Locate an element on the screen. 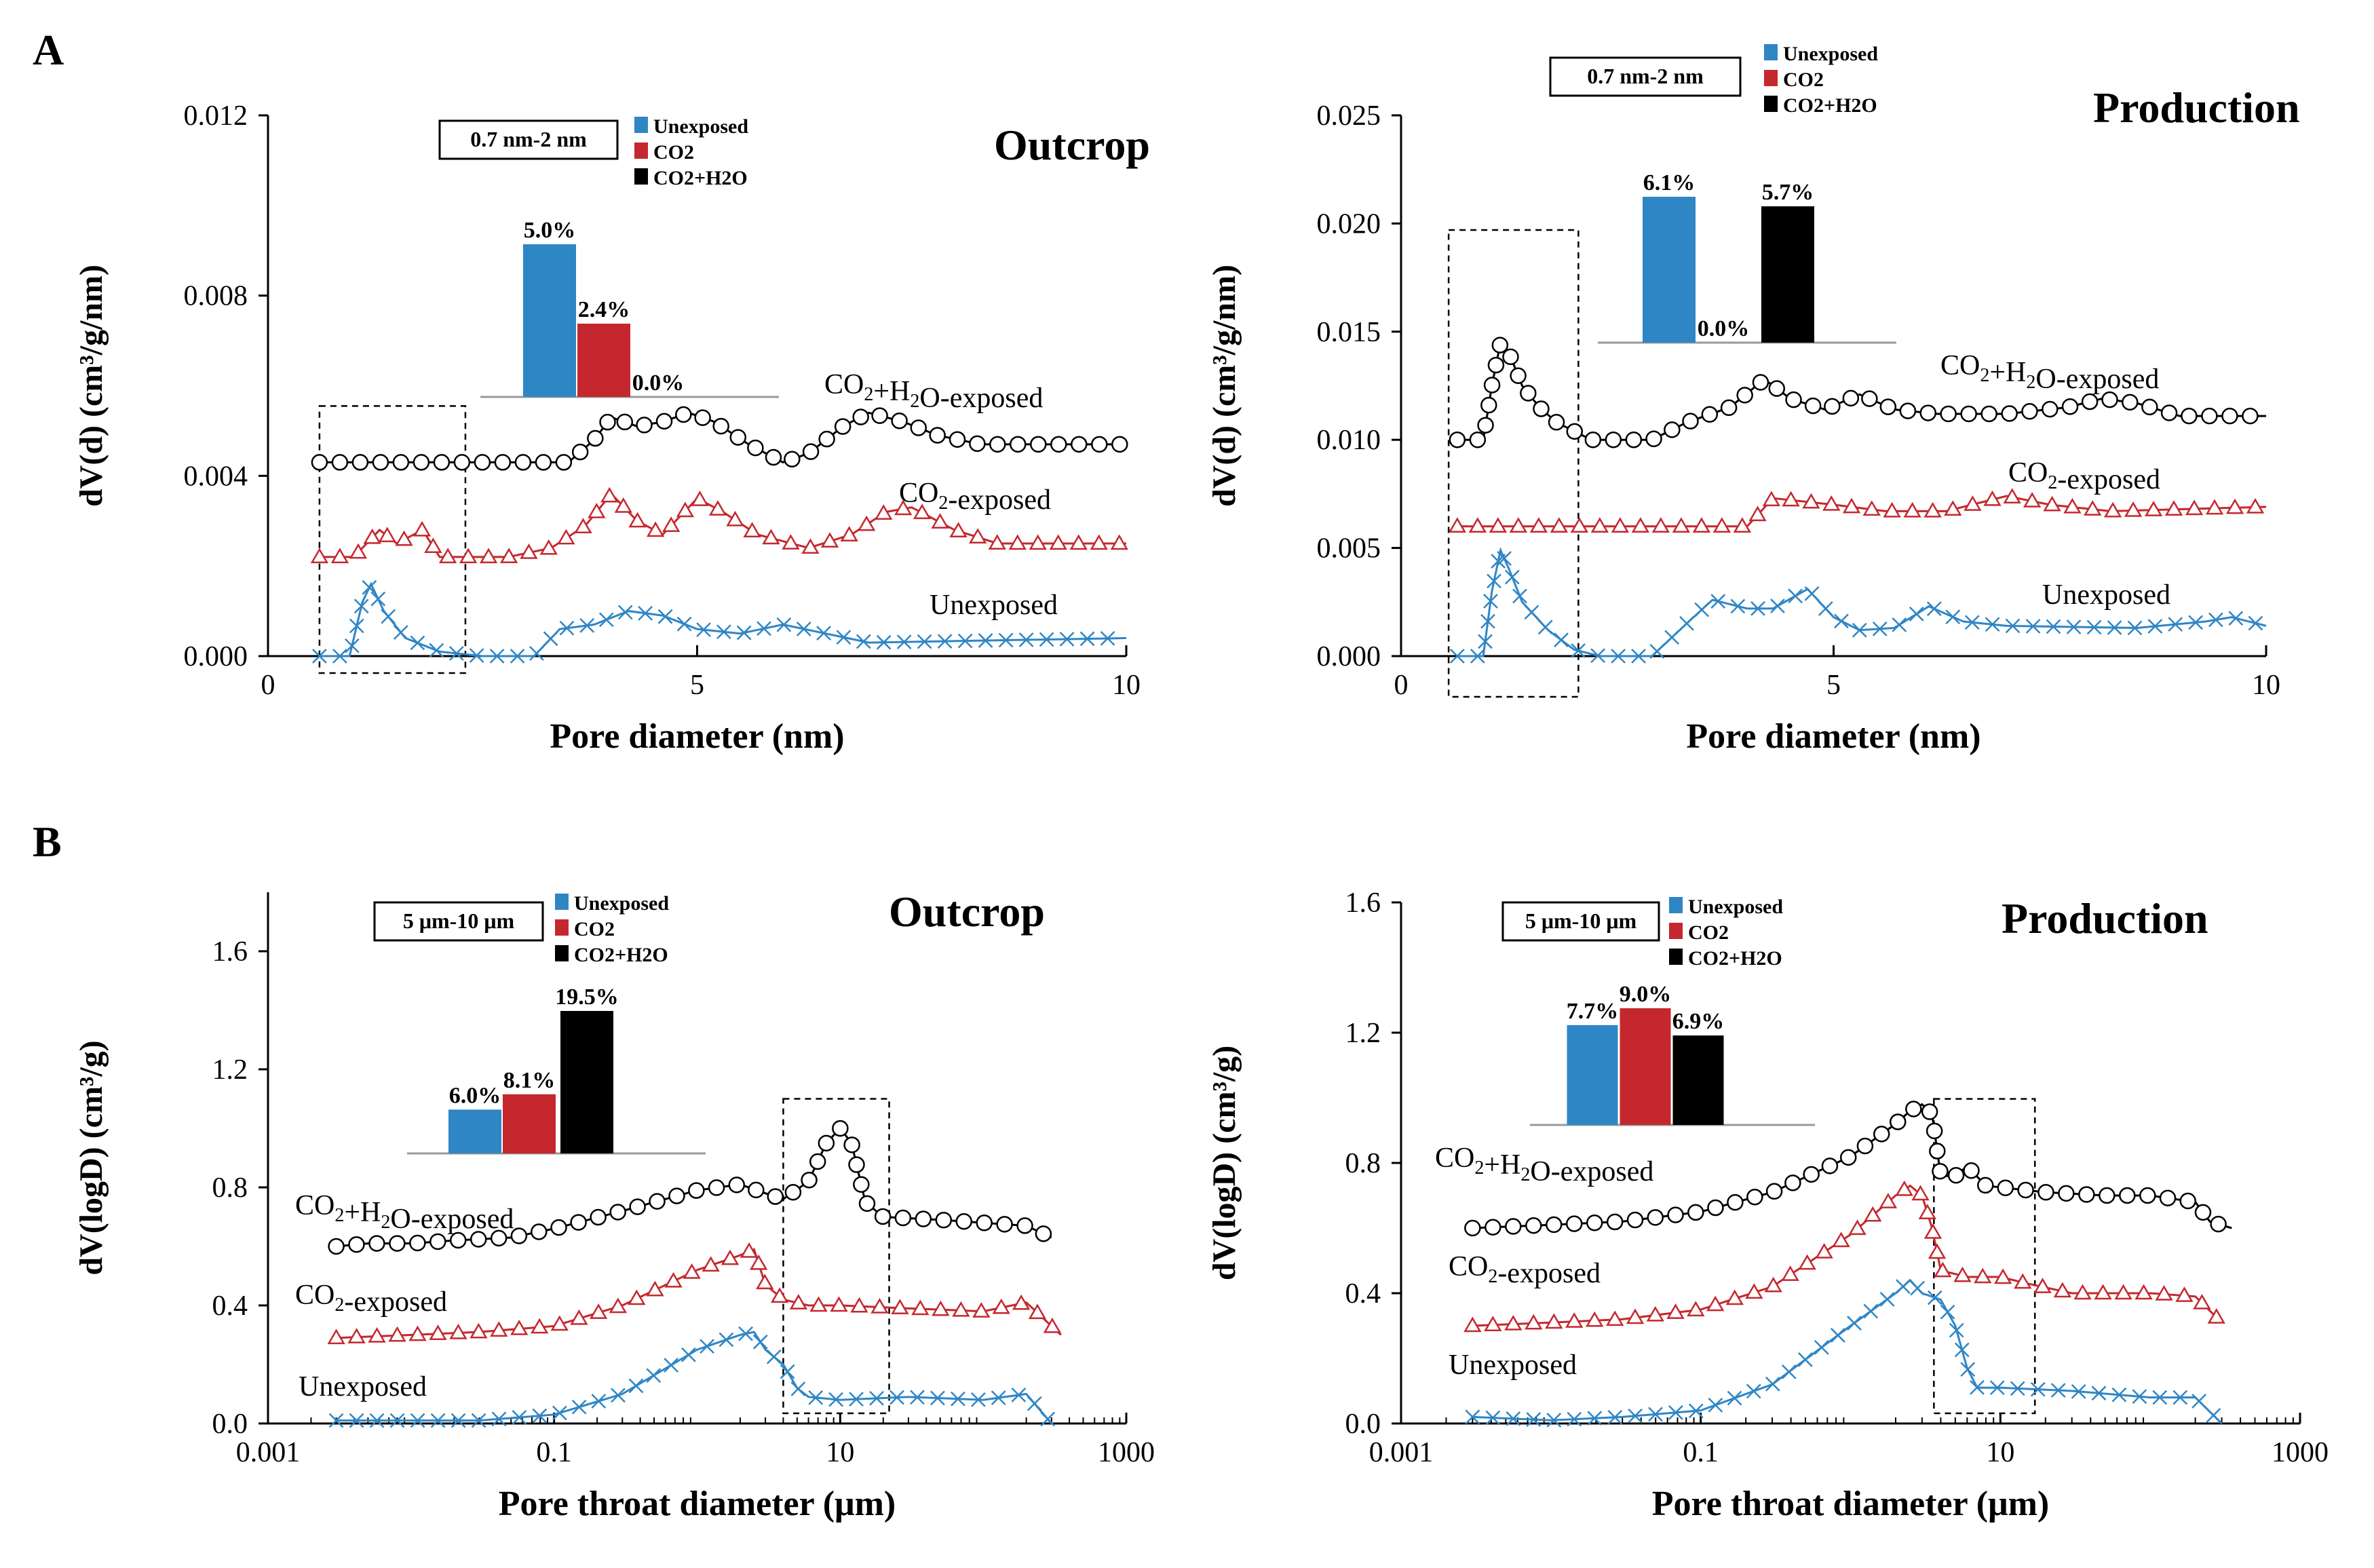 This screenshot has height=1568, width=2374. y-tick-label: 0.8 is located at coordinates (230, 1188).